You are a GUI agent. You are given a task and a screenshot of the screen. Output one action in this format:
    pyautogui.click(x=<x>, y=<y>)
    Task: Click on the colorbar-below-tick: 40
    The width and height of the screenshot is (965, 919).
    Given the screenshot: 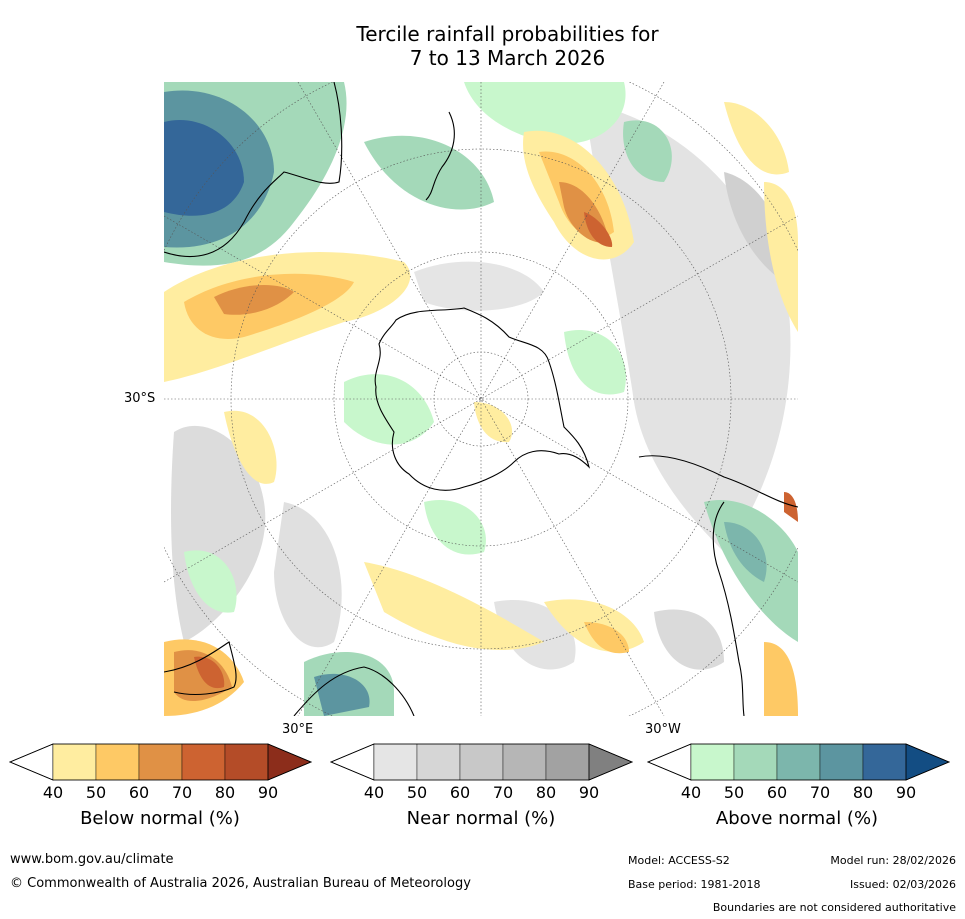 What is the action you would take?
    pyautogui.click(x=53, y=792)
    